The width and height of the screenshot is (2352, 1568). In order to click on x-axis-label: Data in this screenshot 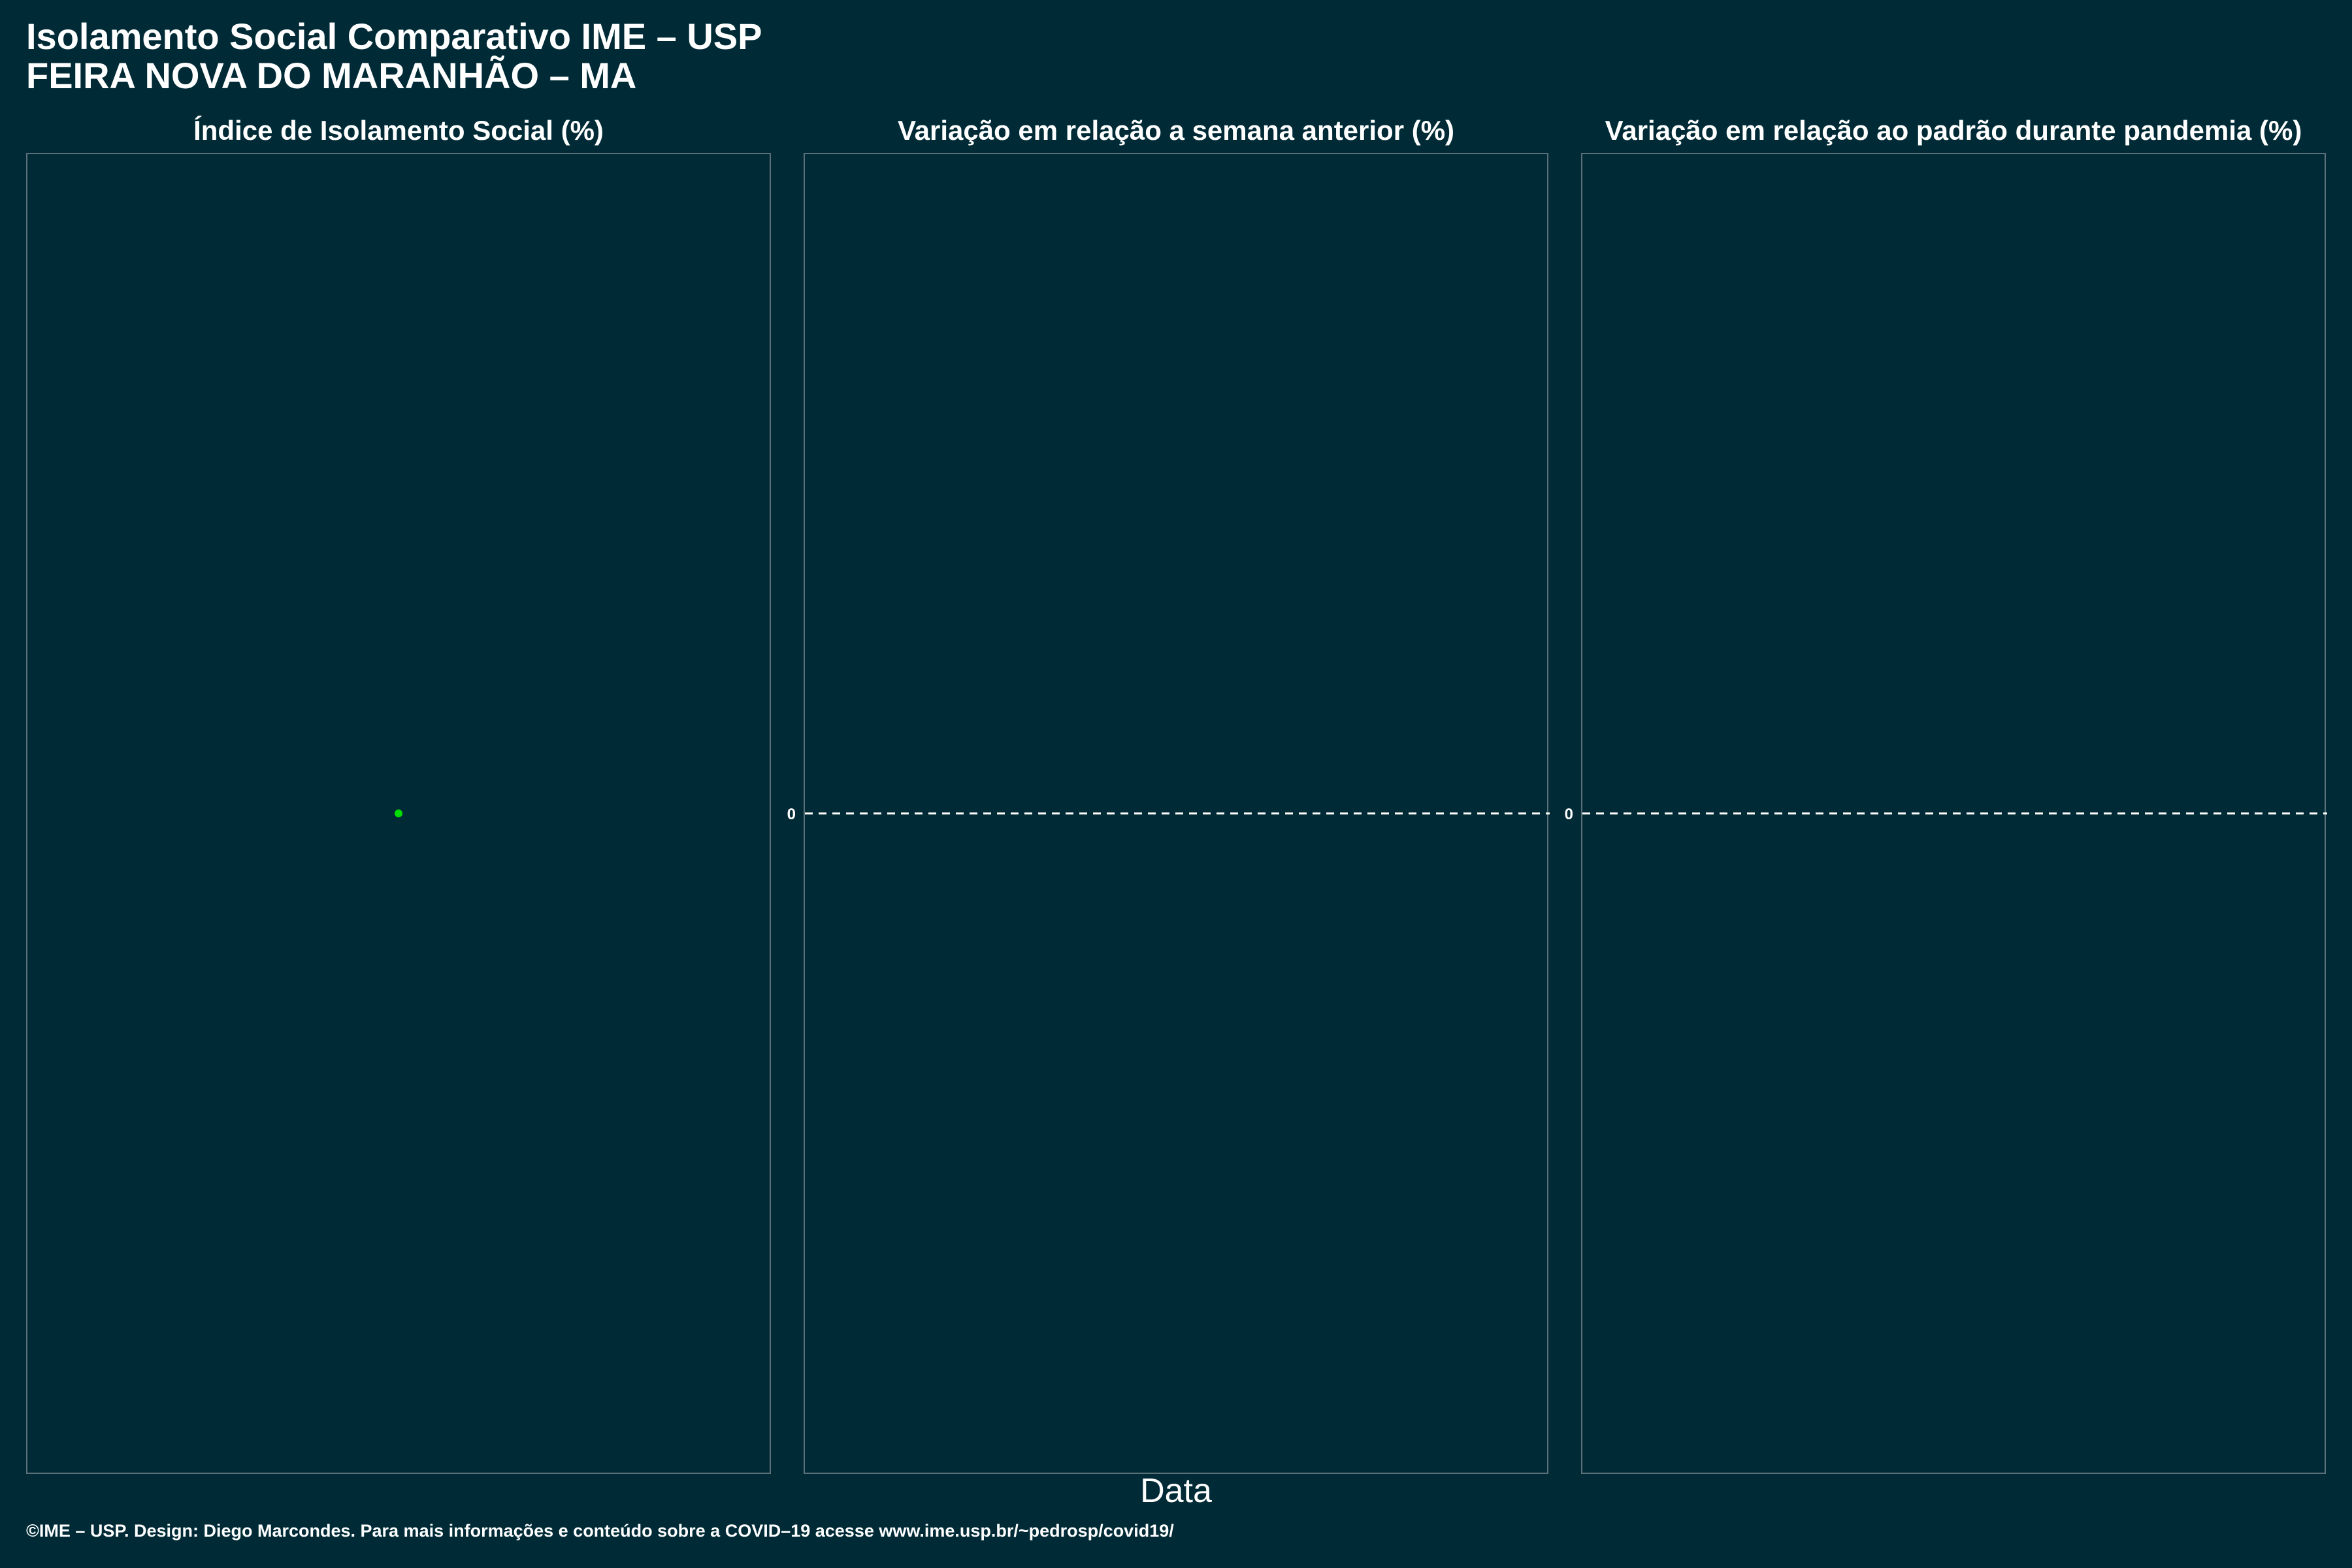, I will do `click(1176, 1491)`.